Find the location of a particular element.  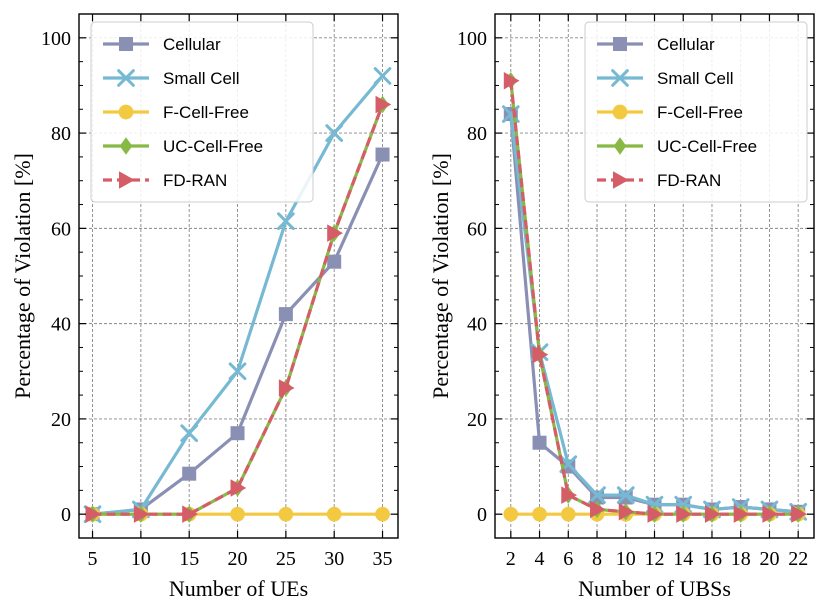

x-tick-label: 12 is located at coordinates (655, 559).